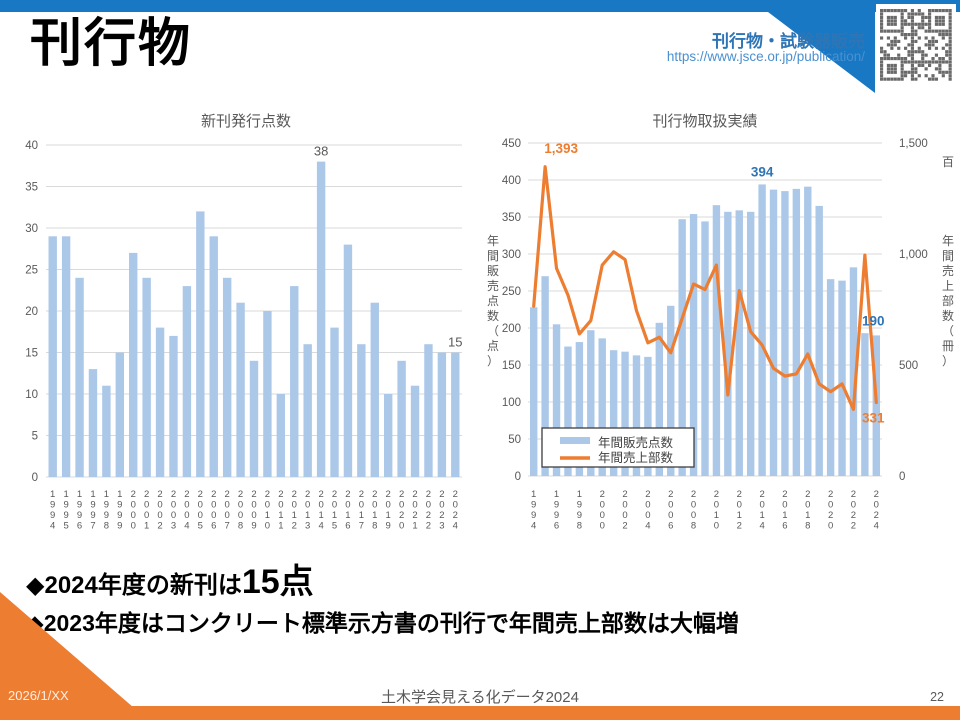 The height and width of the screenshot is (720, 960). What do you see at coordinates (948, 162) in the screenshot?
I see `right-axis-unit: 百` at bounding box center [948, 162].